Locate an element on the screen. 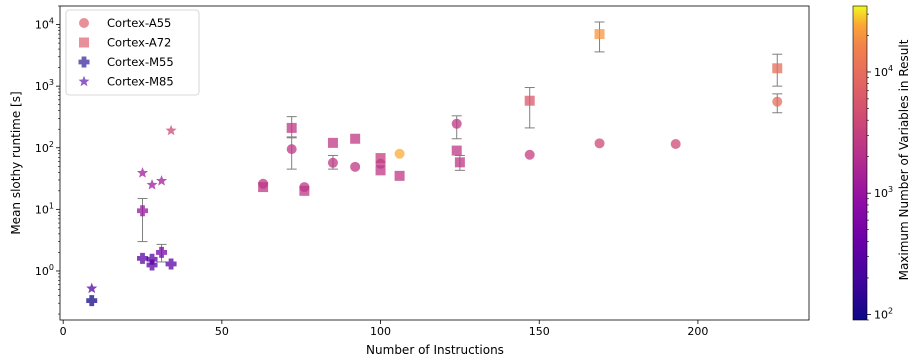 The height and width of the screenshot is (364, 919). legend-box is located at coordinates (132, 52).